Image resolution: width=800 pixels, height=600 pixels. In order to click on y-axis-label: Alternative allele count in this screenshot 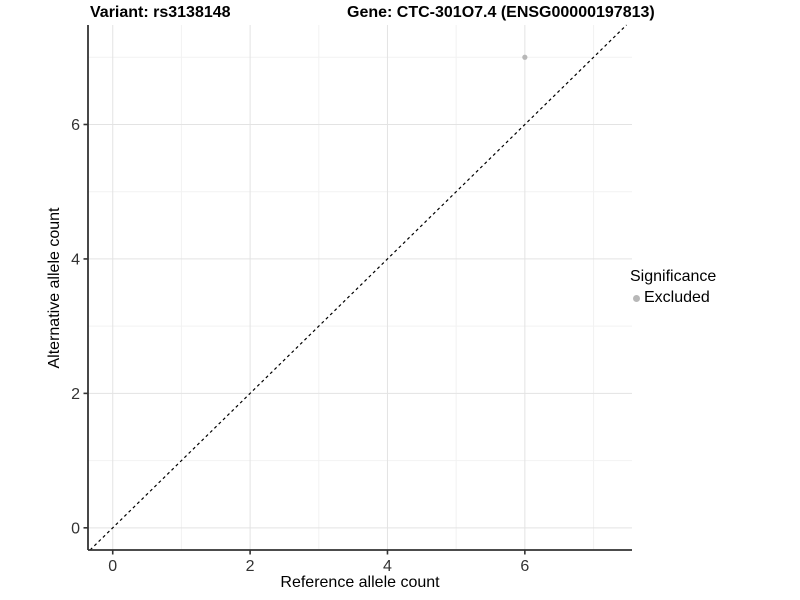, I will do `click(54, 288)`.